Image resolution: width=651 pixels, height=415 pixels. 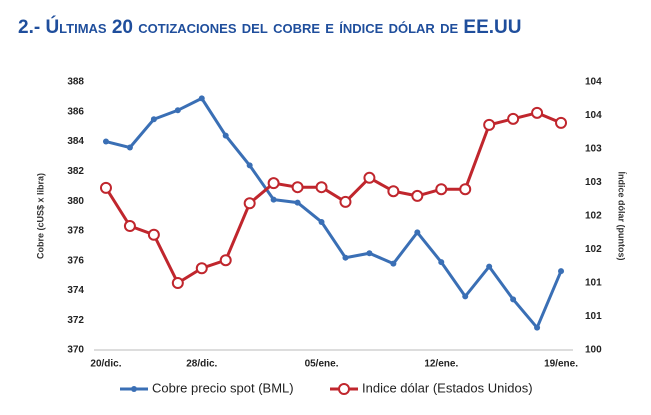 What do you see at coordinates (447, 387) in the screenshot?
I see `legend-label: Indice dólar (Estados Unidos)` at bounding box center [447, 387].